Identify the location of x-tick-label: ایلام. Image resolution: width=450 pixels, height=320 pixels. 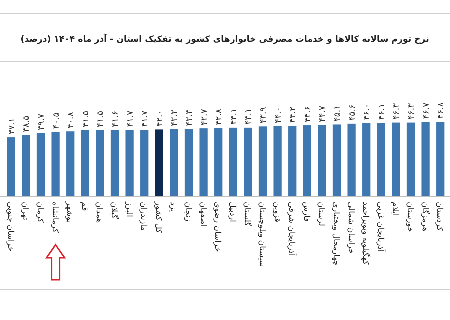
(395, 209).